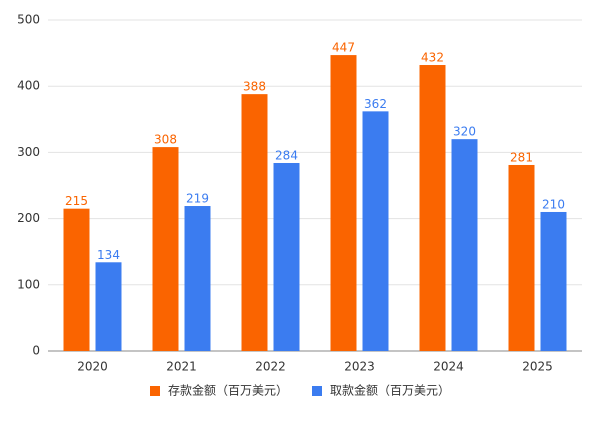 The width and height of the screenshot is (600, 426). What do you see at coordinates (28, 218) in the screenshot?
I see `y-tick-label: 200` at bounding box center [28, 218].